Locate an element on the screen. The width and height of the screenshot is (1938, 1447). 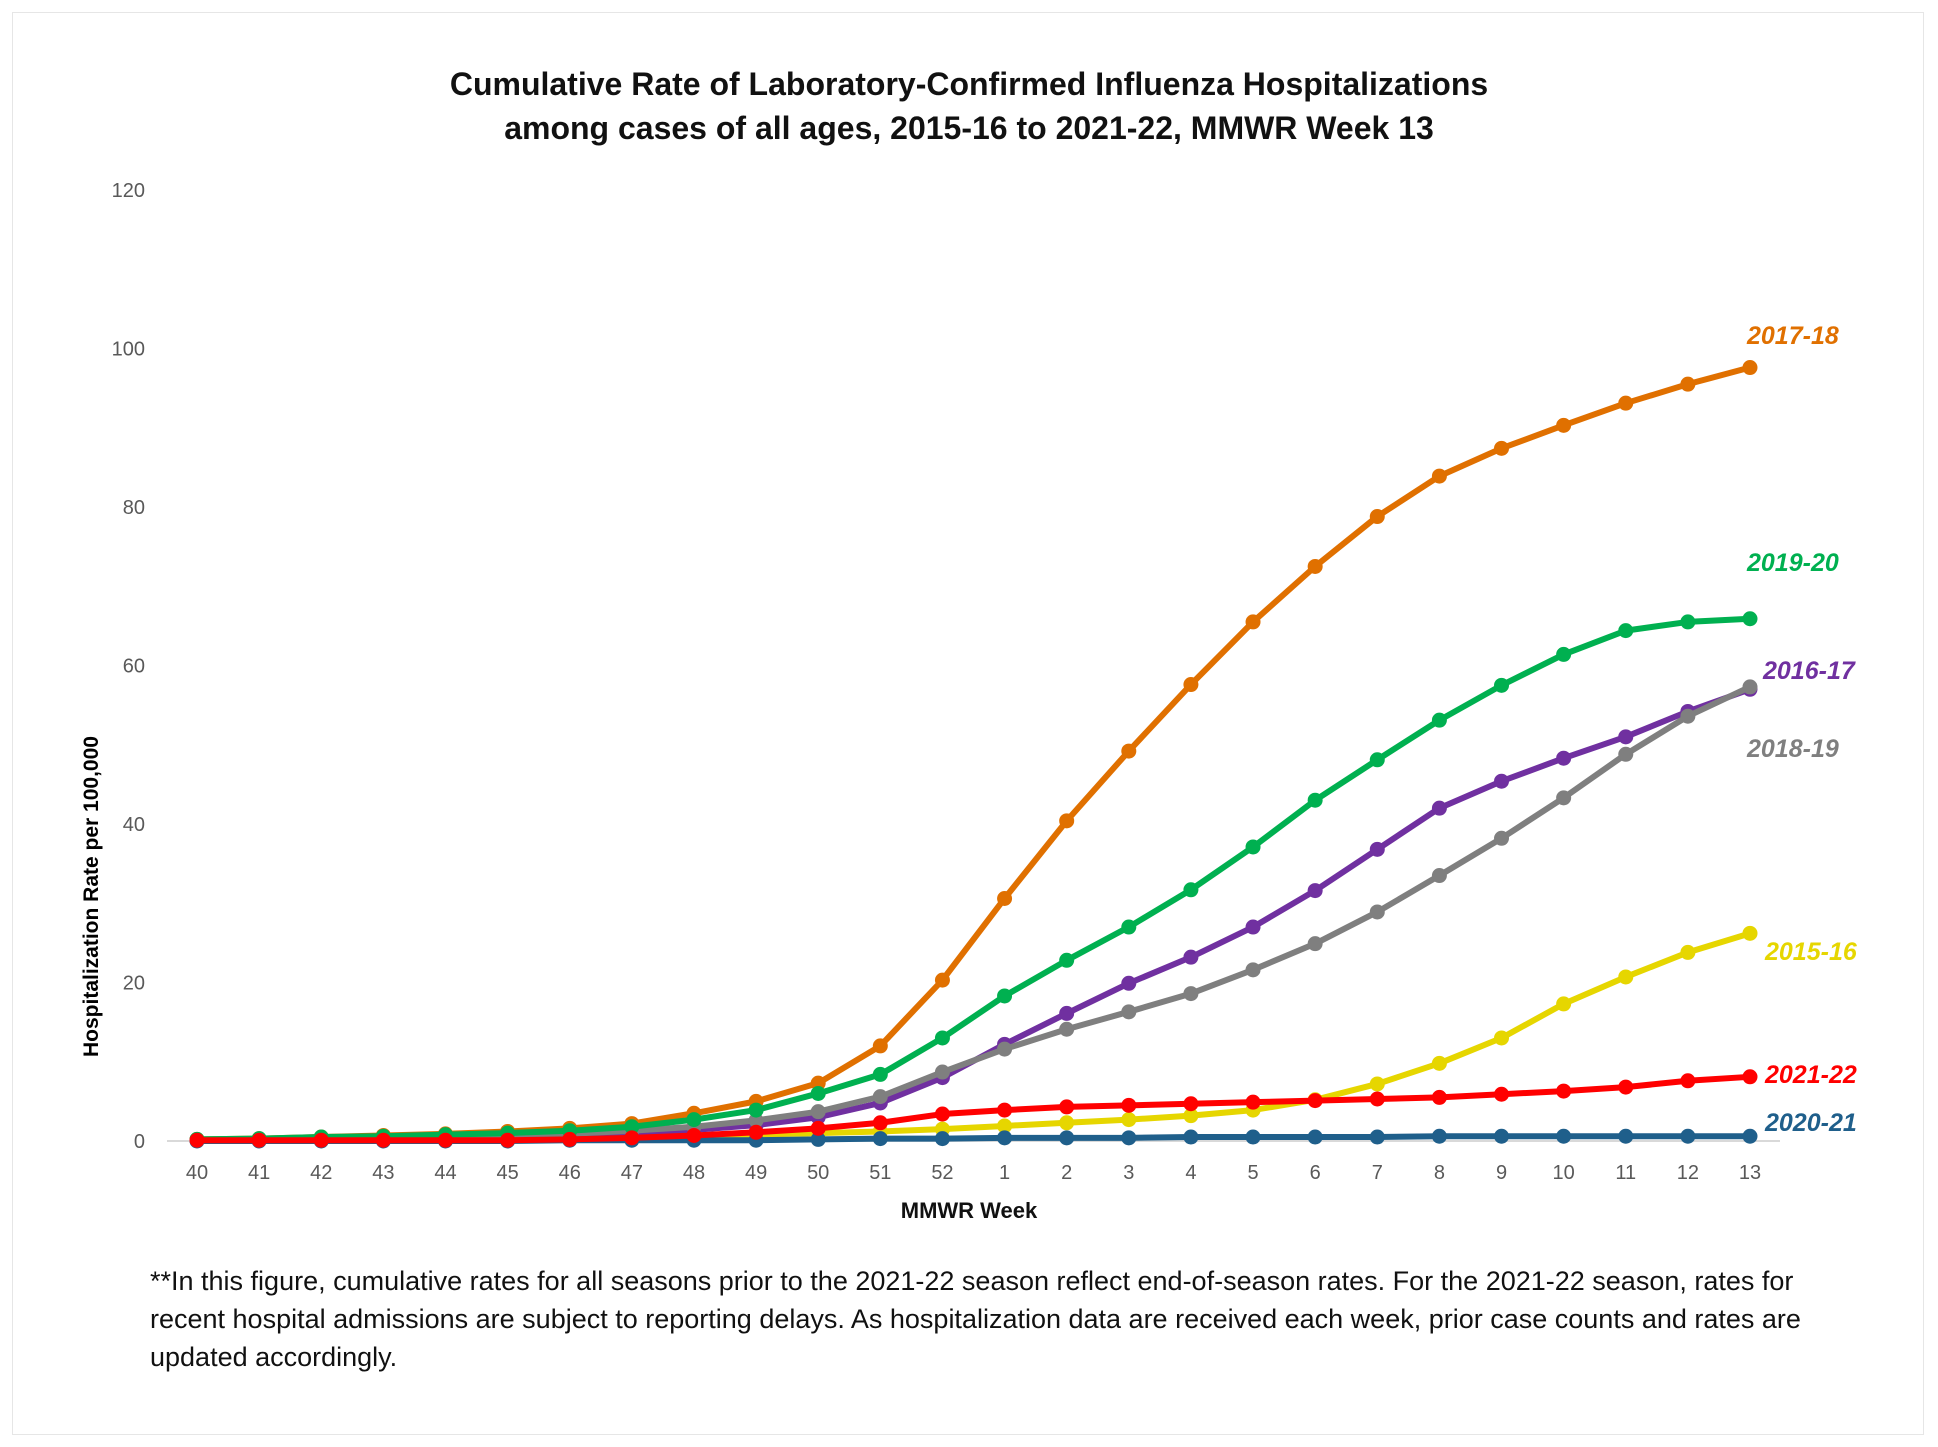
x-tick-label: 3 is located at coordinates (1128, 1173).